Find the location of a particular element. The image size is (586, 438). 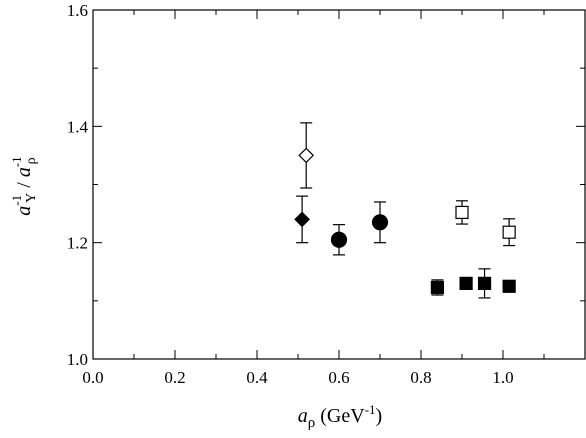

y-label-num-sup: -1 is located at coordinates (16, 200).